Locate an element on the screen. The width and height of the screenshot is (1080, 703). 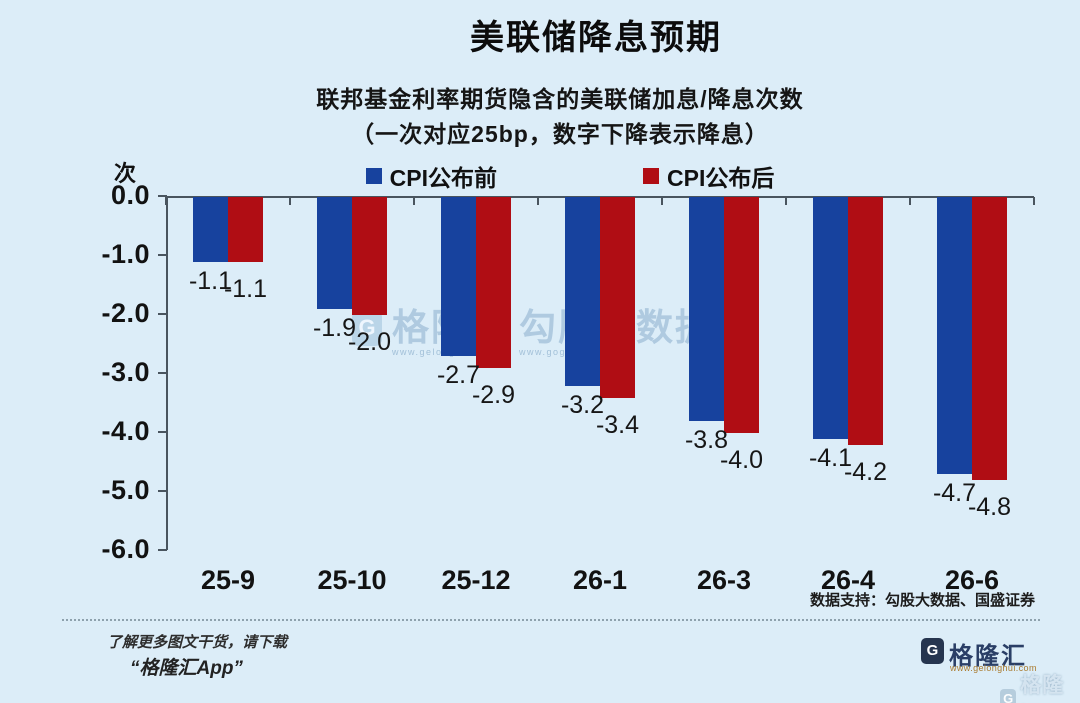
promo-text-line2: “格隆汇App” is located at coordinates (186, 668).